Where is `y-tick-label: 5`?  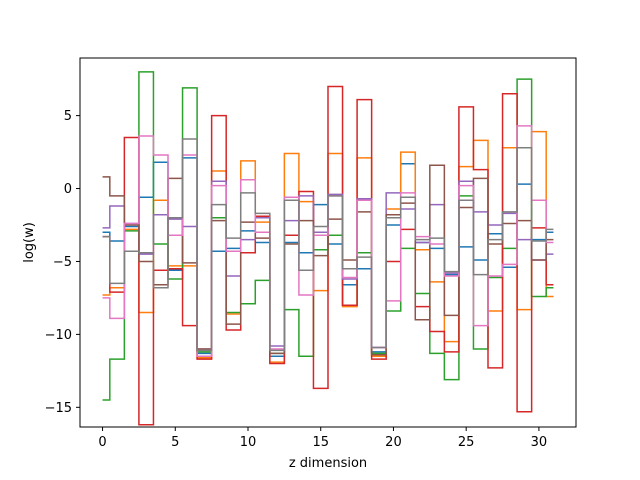
y-tick-label: 5 is located at coordinates (68, 116).